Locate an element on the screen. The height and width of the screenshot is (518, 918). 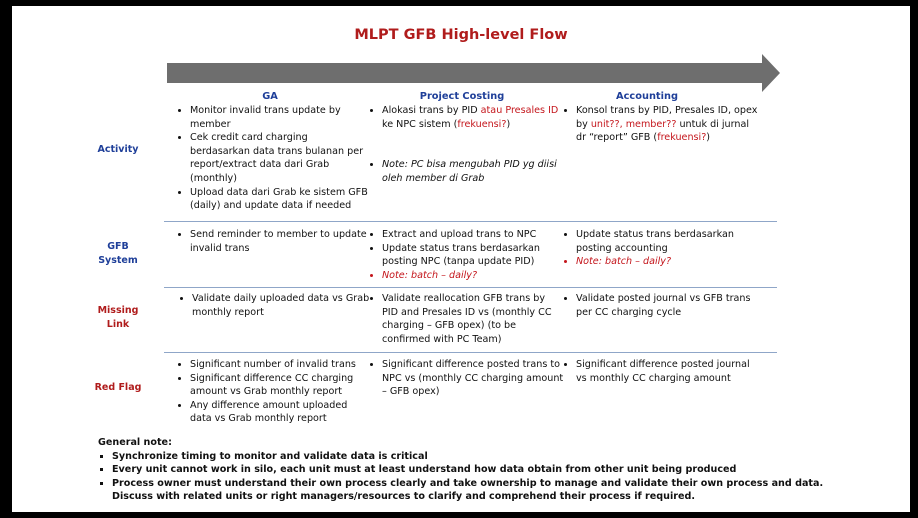
row-label-activity: Activity is located at coordinates (118, 149).